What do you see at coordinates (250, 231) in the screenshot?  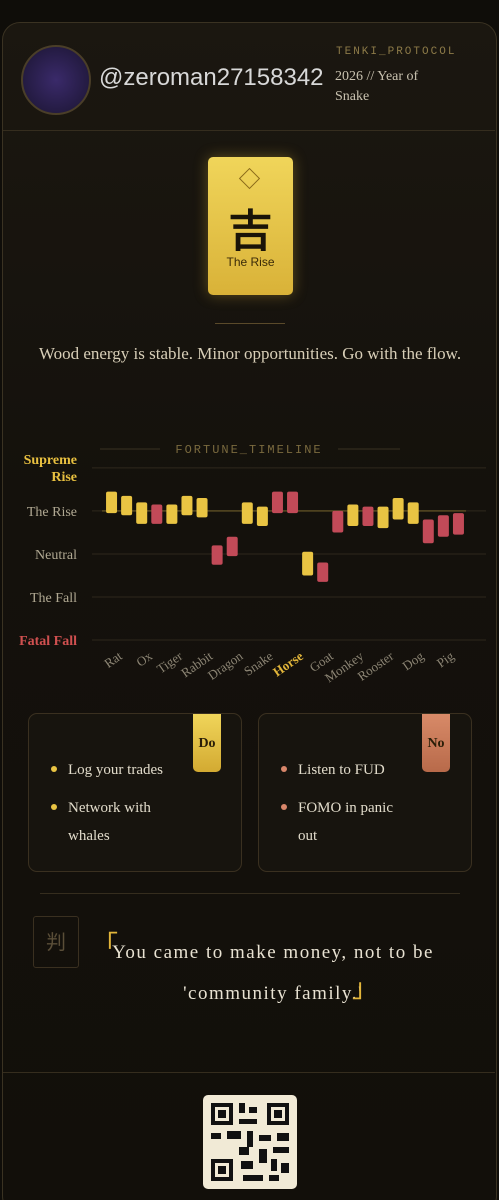 I see `fortune-symbol: 吉` at bounding box center [250, 231].